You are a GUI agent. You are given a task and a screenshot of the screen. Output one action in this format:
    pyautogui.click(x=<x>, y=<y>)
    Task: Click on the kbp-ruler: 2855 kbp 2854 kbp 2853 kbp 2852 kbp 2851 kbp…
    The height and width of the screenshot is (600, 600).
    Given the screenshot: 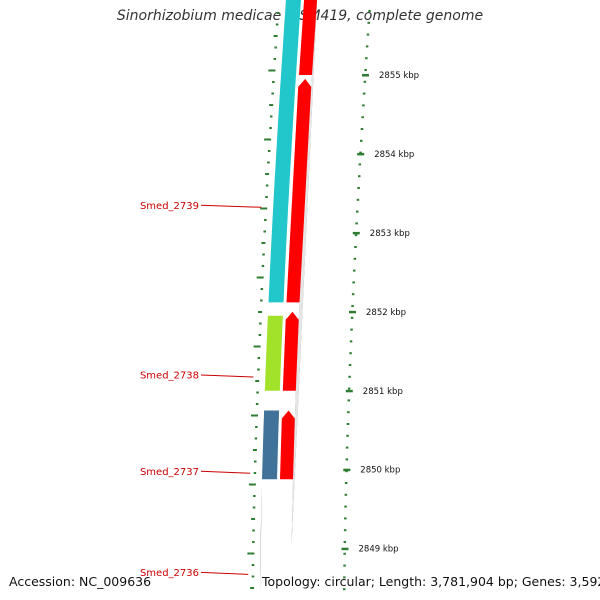 What is the action you would take?
    pyautogui.click(x=380, y=300)
    